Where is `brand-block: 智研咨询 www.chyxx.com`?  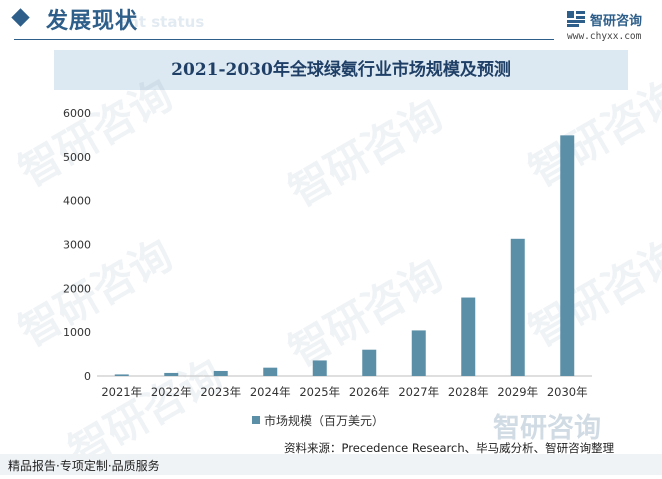 brand-block: 智研咨询 www.chyxx.com is located at coordinates (614, 27).